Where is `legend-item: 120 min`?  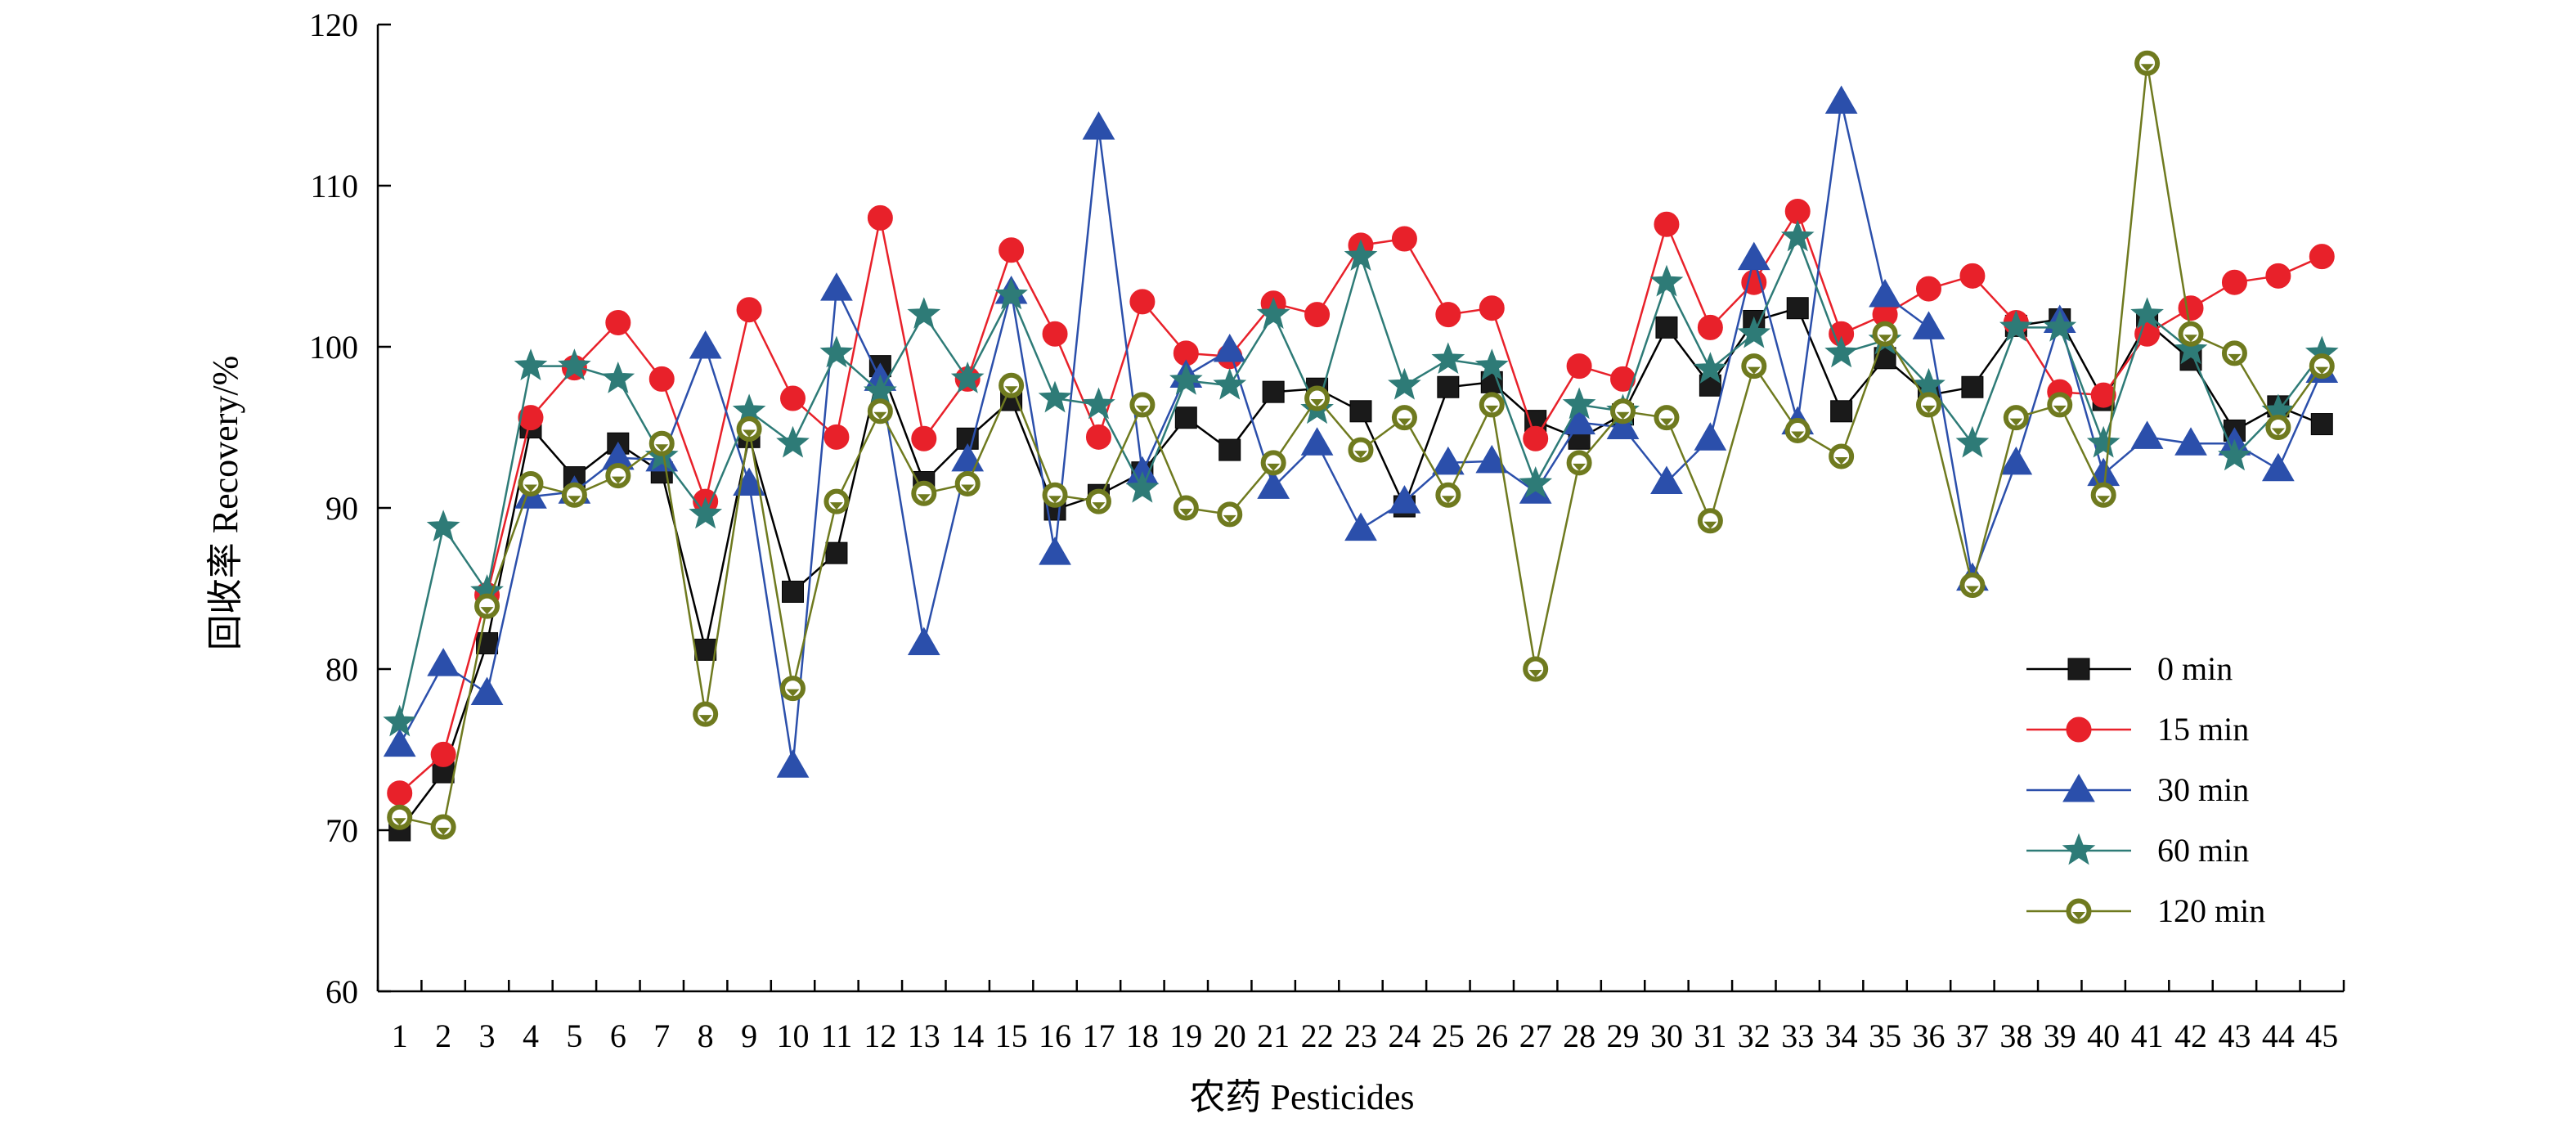
legend-item: 120 min is located at coordinates (2145, 910).